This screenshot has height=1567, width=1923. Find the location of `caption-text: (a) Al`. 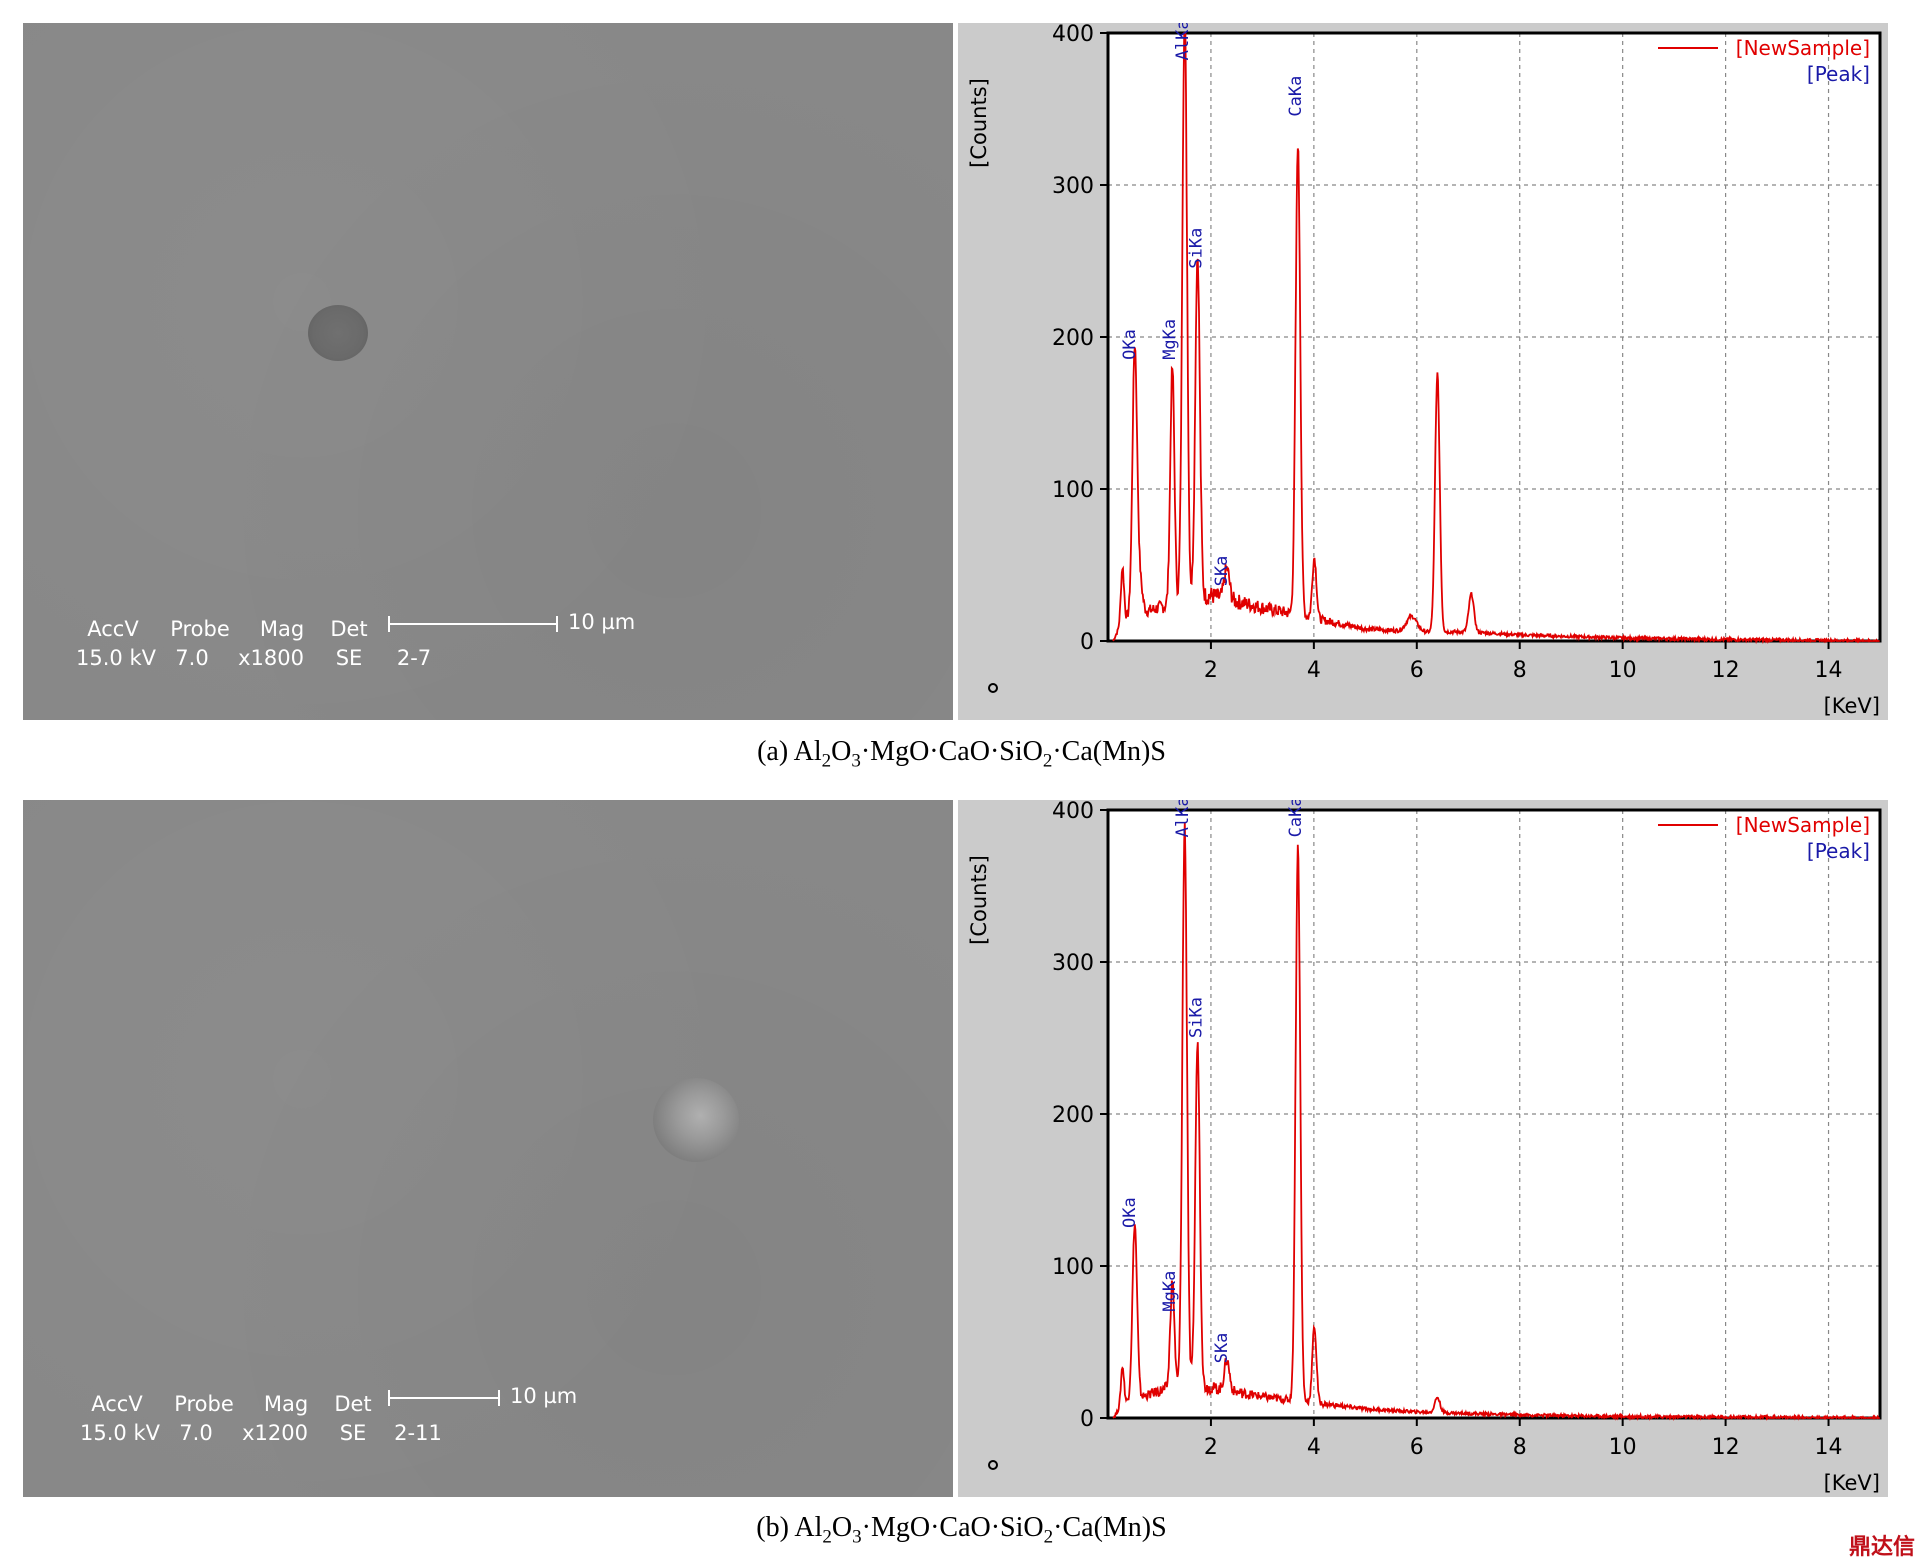

caption-text: (a) Al is located at coordinates (789, 751).